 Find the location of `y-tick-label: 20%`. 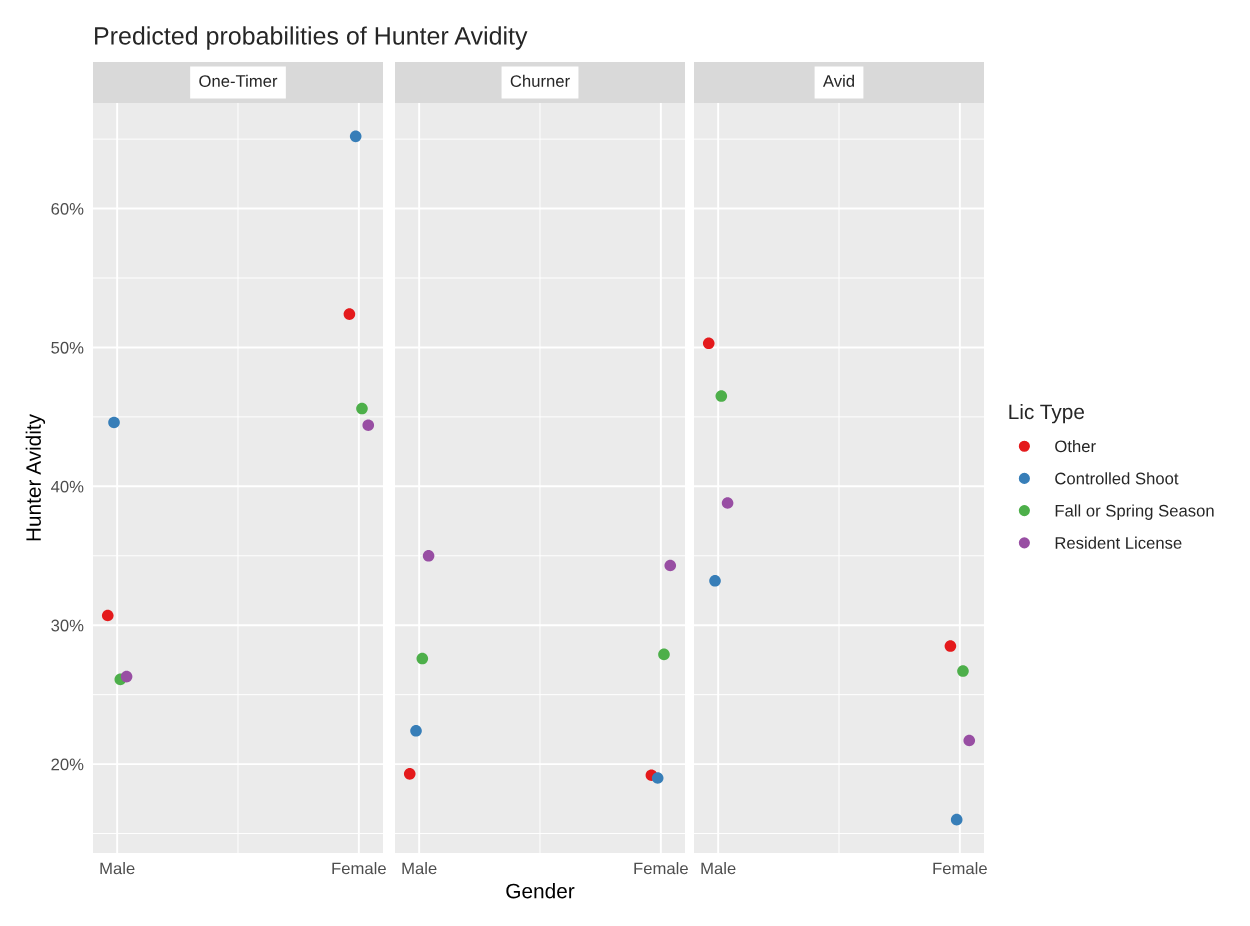

y-tick-label: 20% is located at coordinates (67, 764).